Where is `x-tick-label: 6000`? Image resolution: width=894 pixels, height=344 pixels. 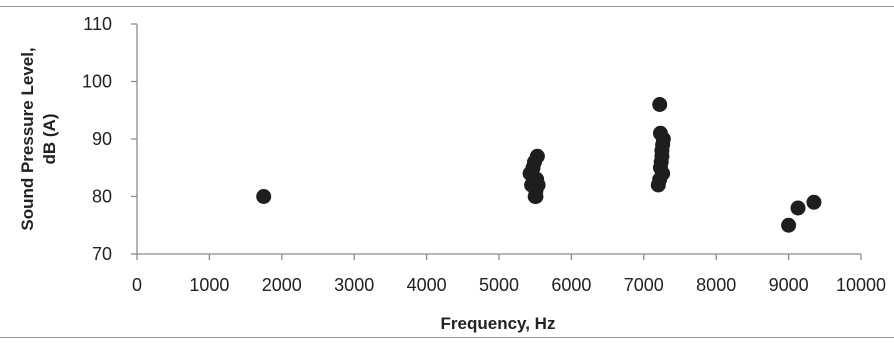 x-tick-label: 6000 is located at coordinates (571, 285).